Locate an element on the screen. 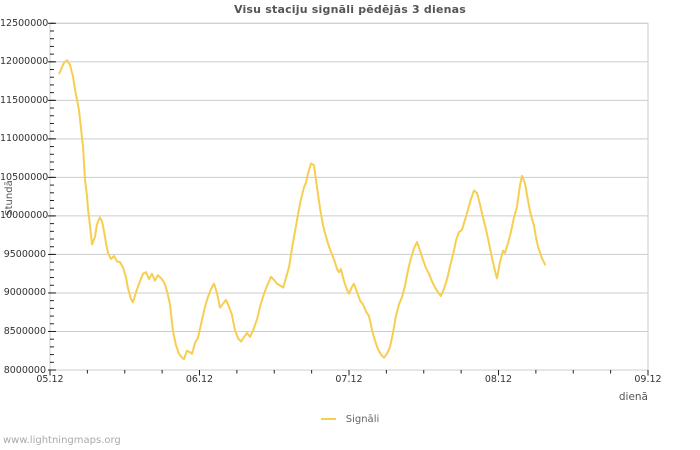  y-tick-label: 12000000 is located at coordinates (24, 62).